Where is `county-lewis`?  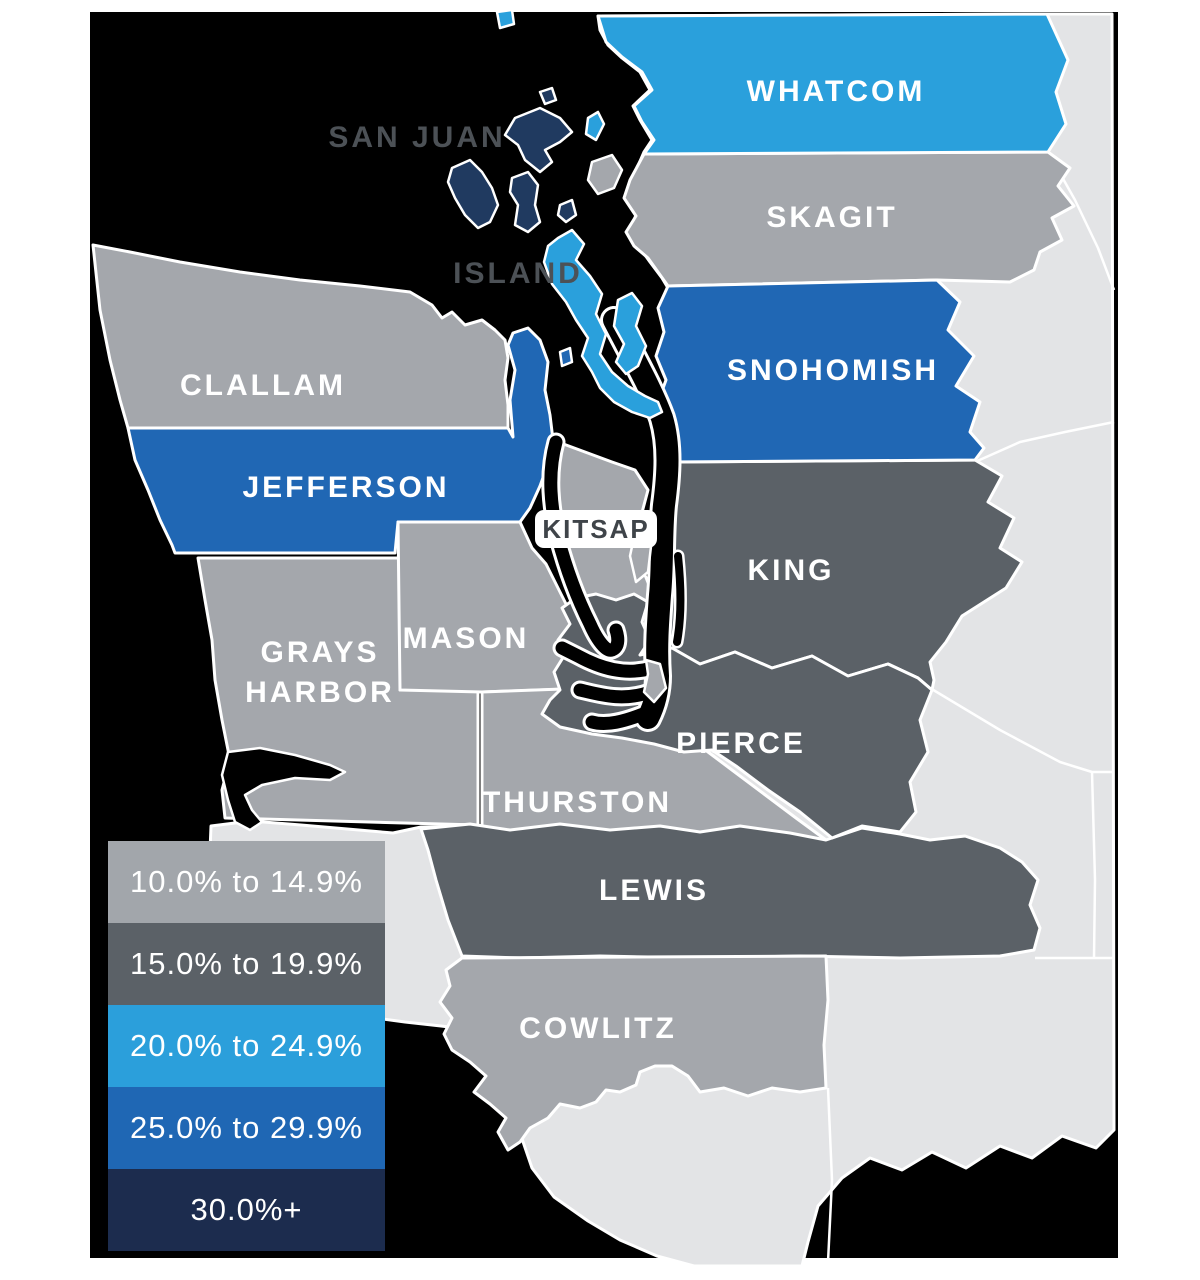 county-lewis is located at coordinates (730, 891).